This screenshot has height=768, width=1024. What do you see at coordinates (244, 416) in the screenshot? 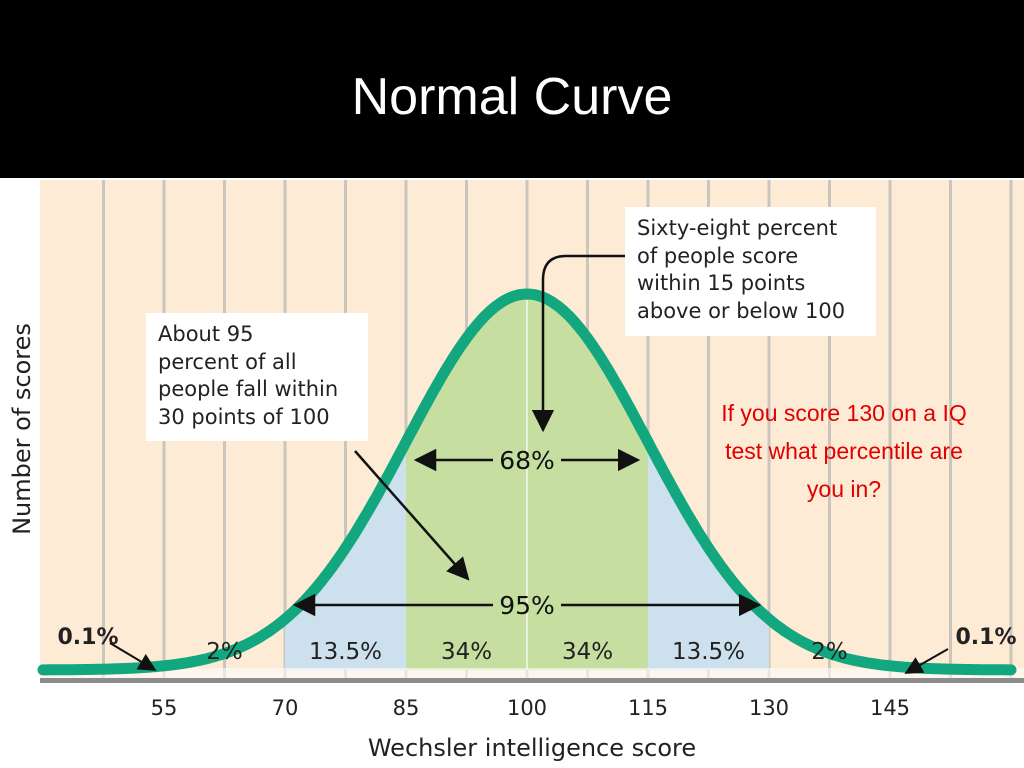
I see `callout-line: 30 points of 100` at bounding box center [244, 416].